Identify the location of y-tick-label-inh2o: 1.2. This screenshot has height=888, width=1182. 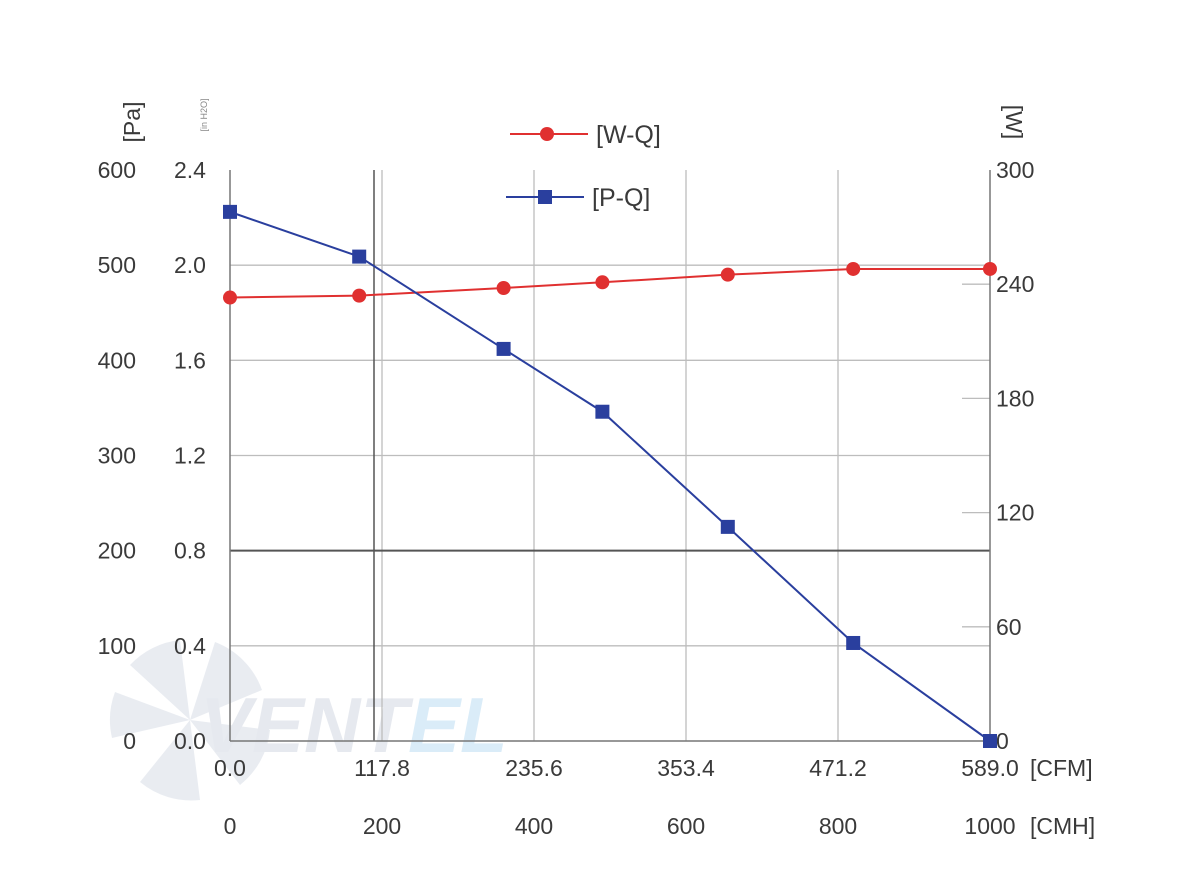
(190, 456).